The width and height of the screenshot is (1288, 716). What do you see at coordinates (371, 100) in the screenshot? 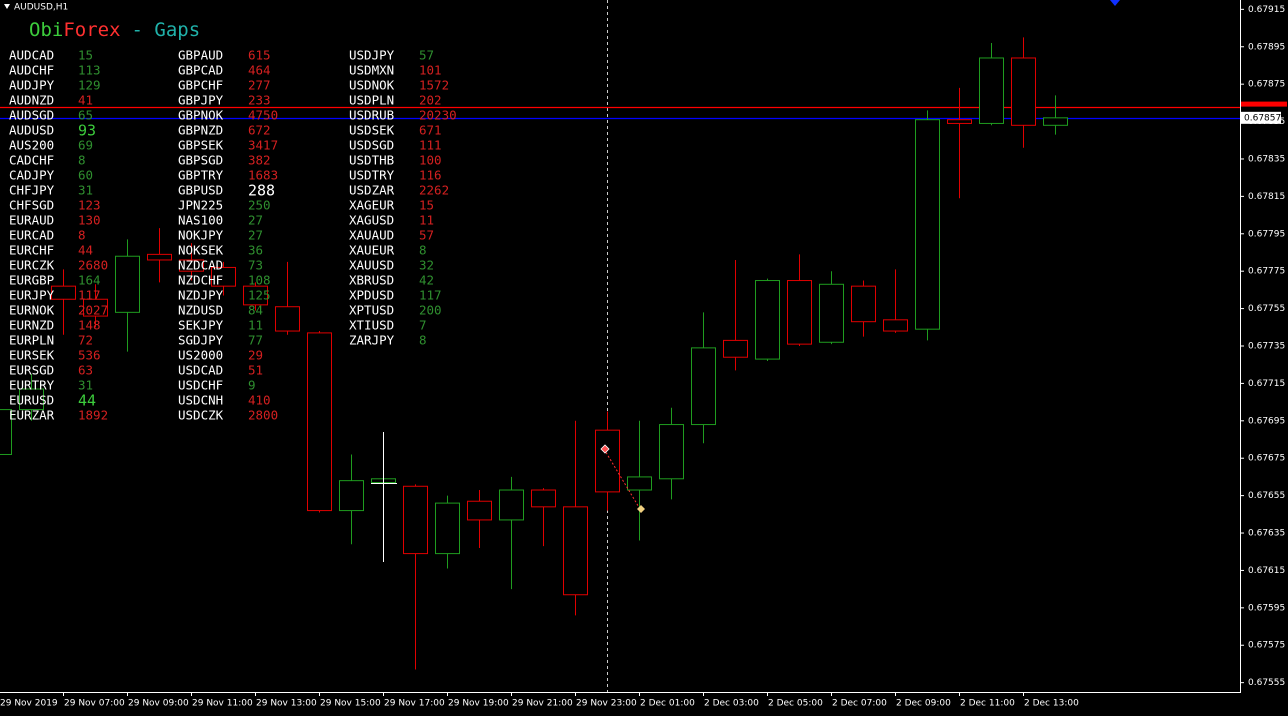
I see `gap-symbol: USDPLN` at bounding box center [371, 100].